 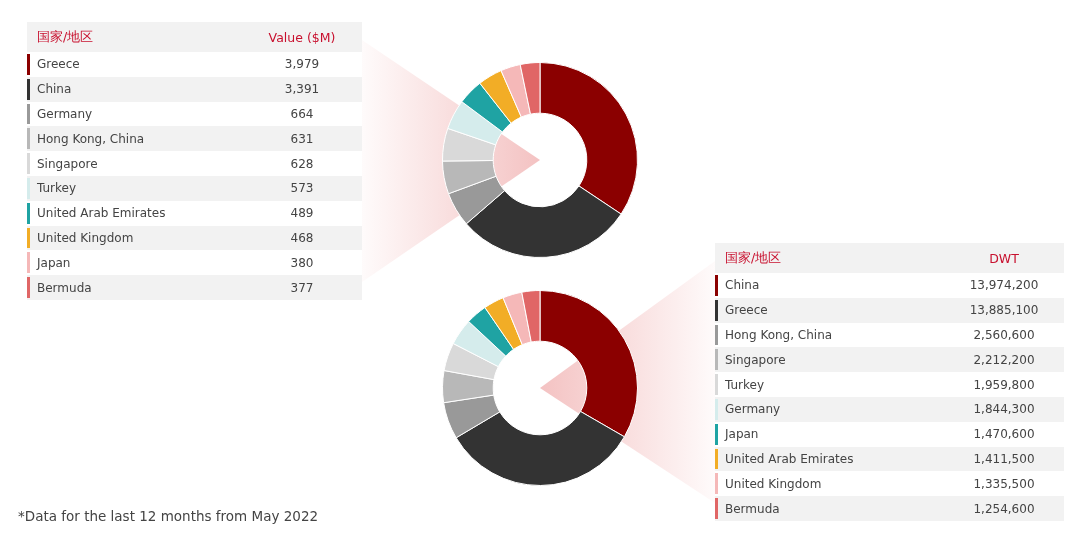 I want to click on data-label: 489, so click(x=302, y=213).